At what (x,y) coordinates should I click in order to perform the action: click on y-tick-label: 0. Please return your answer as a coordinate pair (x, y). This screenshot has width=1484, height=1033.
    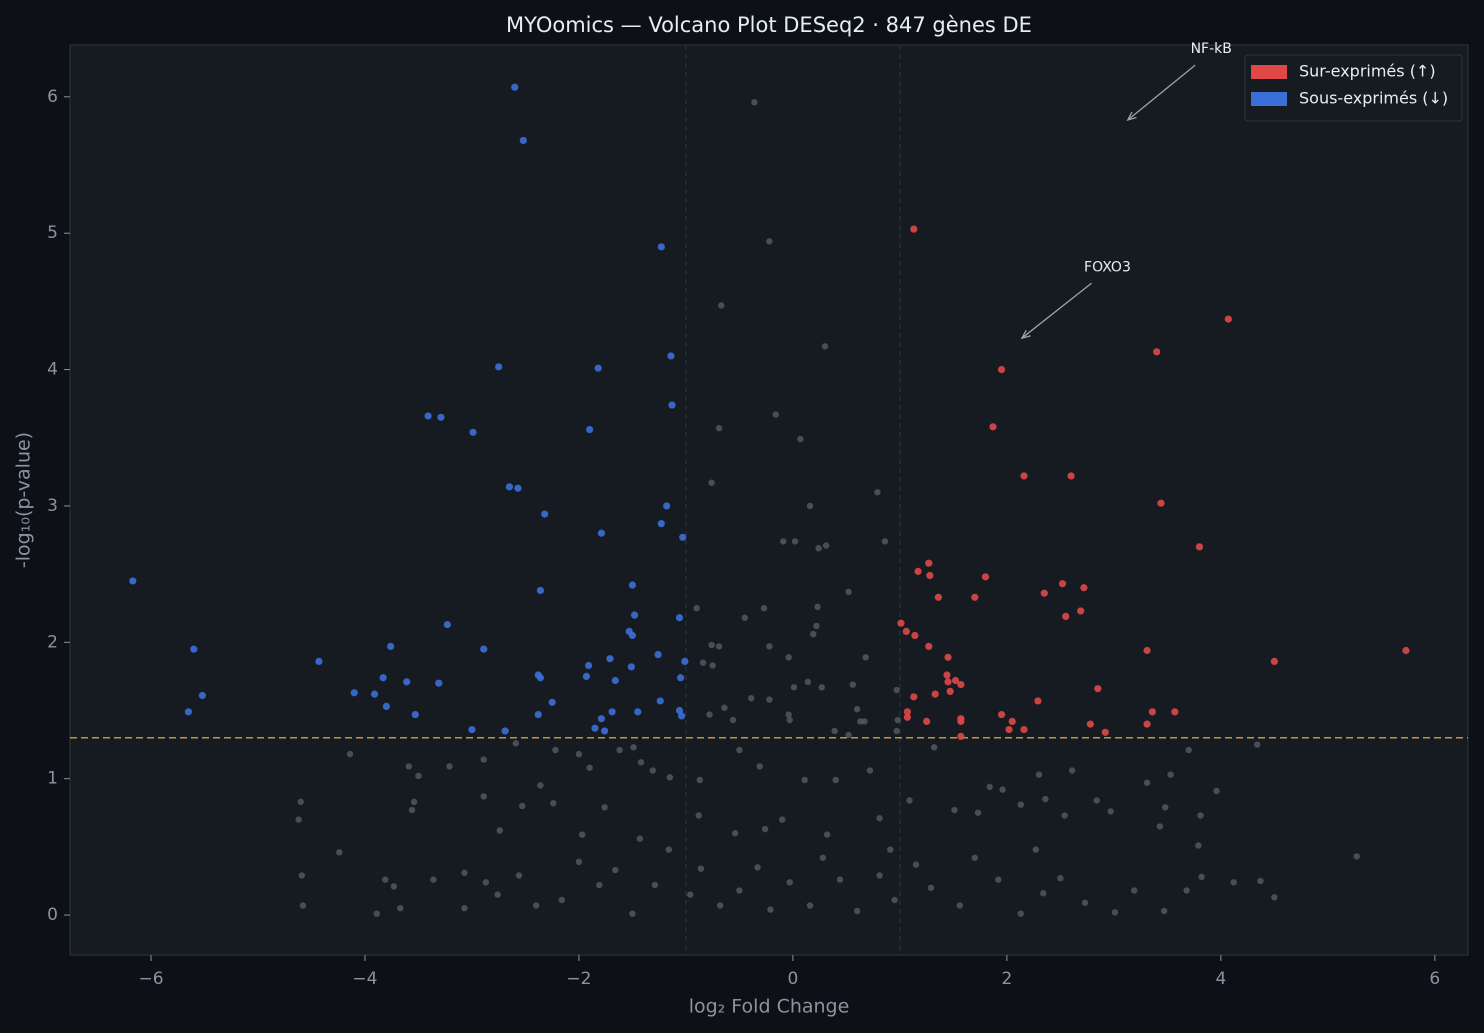
    Looking at the image, I should click on (52, 915).